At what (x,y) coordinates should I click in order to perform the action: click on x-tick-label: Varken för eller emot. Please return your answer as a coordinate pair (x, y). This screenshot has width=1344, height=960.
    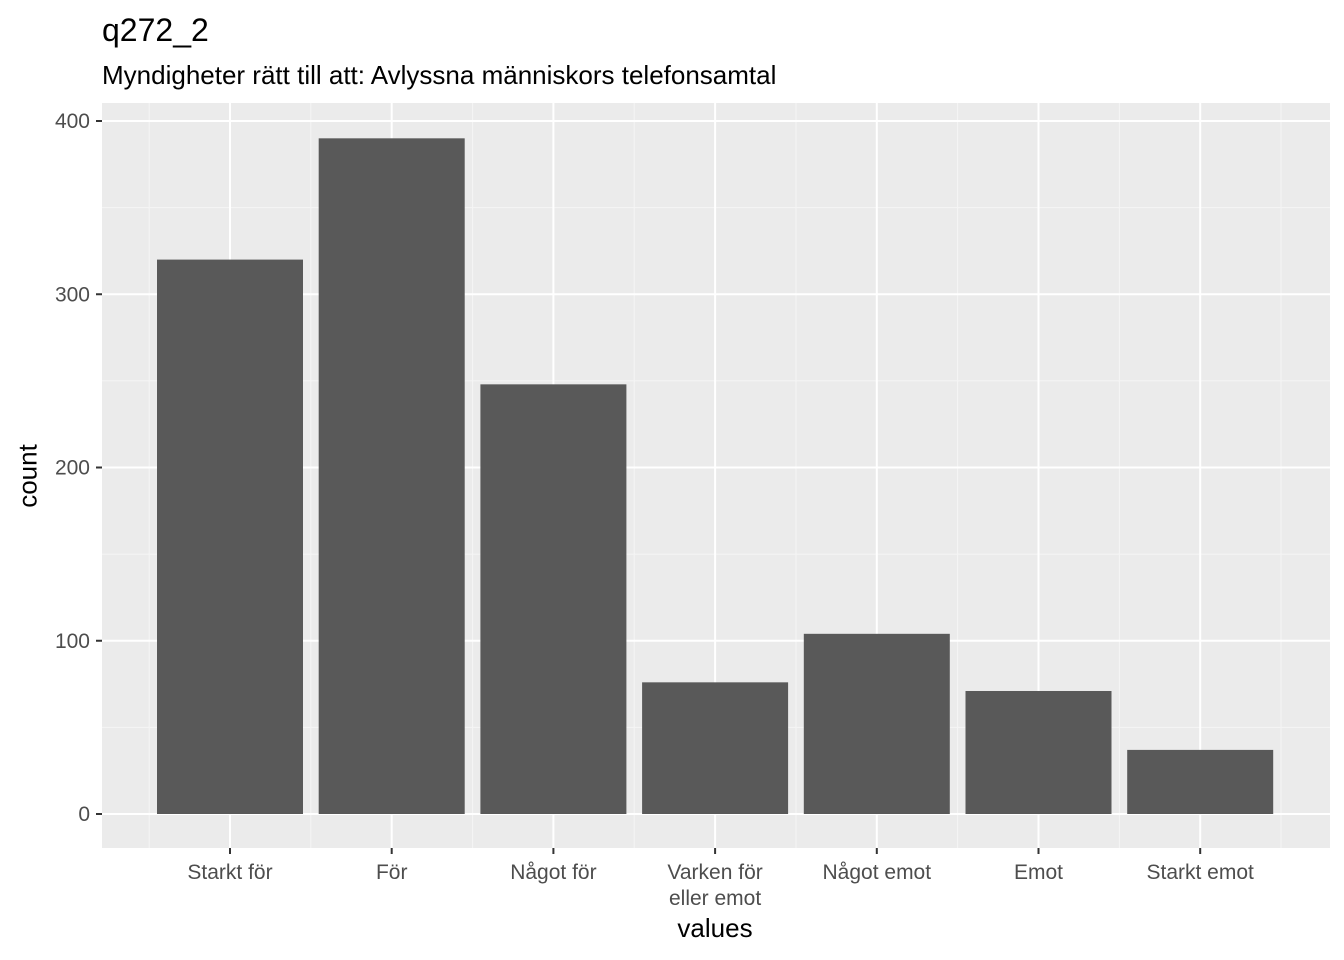
    Looking at the image, I should click on (714, 885).